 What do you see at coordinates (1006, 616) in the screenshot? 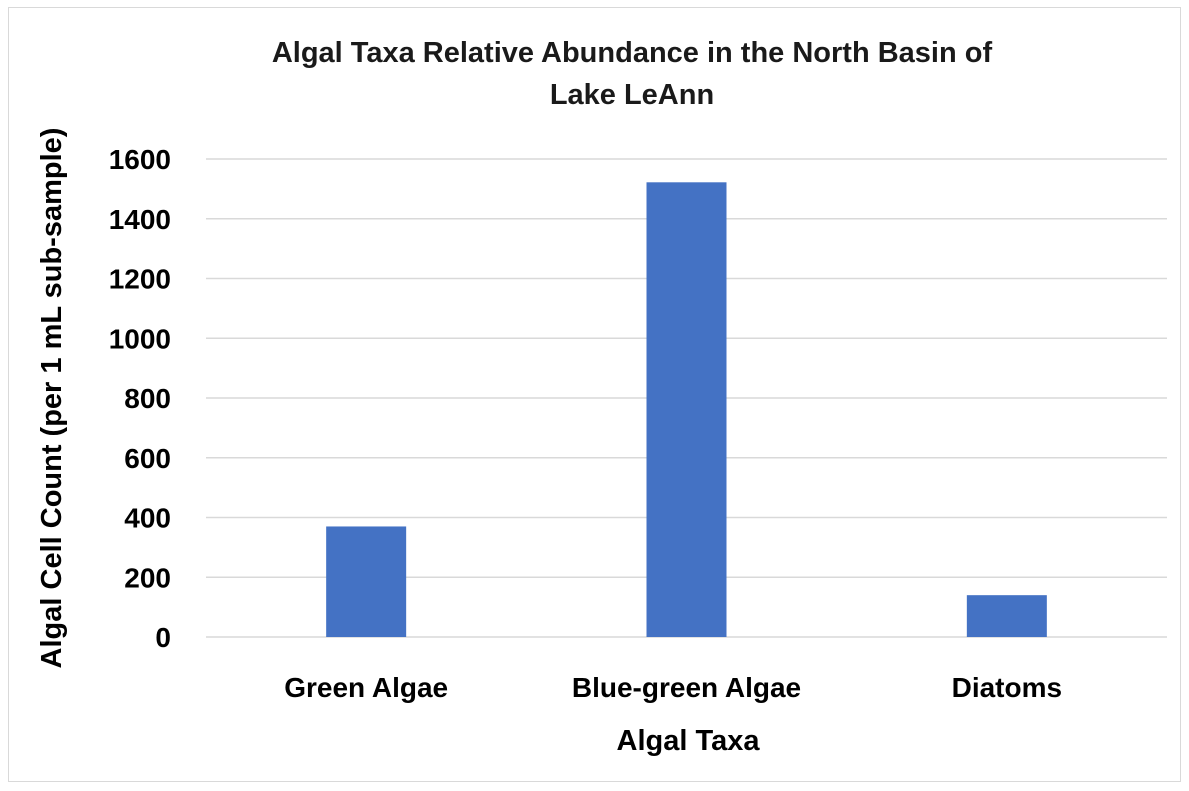
I see `bar-diatoms` at bounding box center [1006, 616].